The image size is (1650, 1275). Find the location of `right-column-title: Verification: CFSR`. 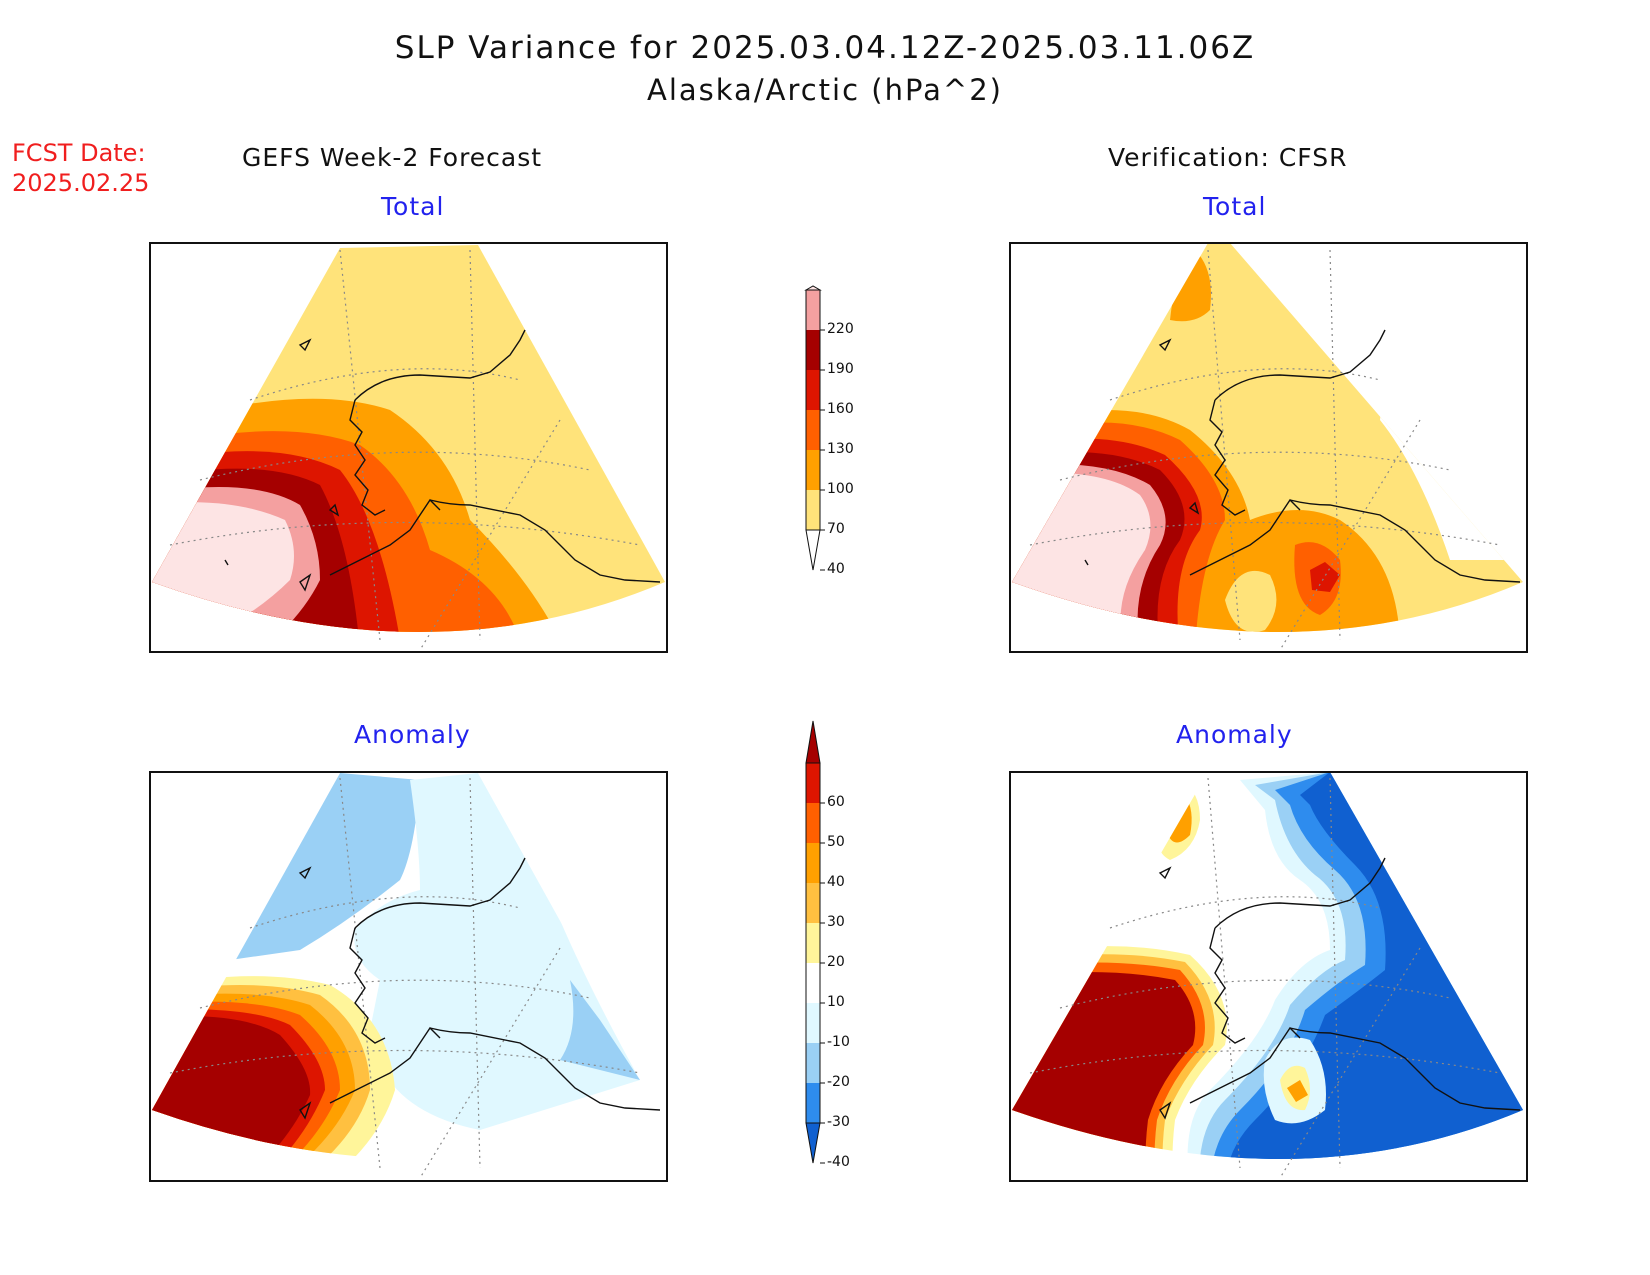

right-column-title: Verification: CFSR is located at coordinates (1228, 157).